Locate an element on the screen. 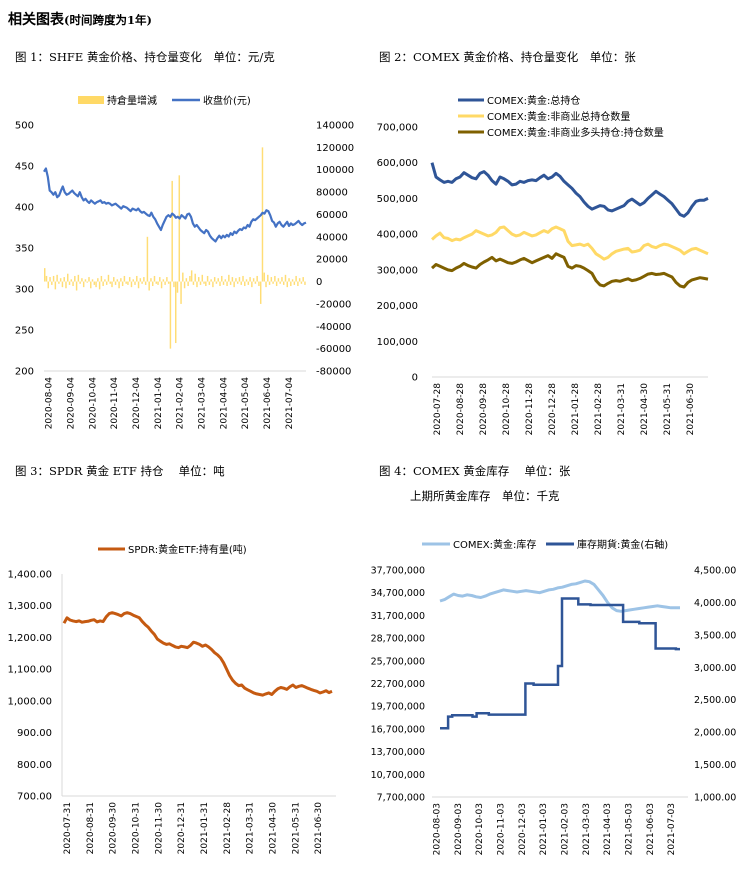 Image resolution: width=739 pixels, height=879 pixels. fig1-xtick: 2020-10-04 is located at coordinates (93, 403).